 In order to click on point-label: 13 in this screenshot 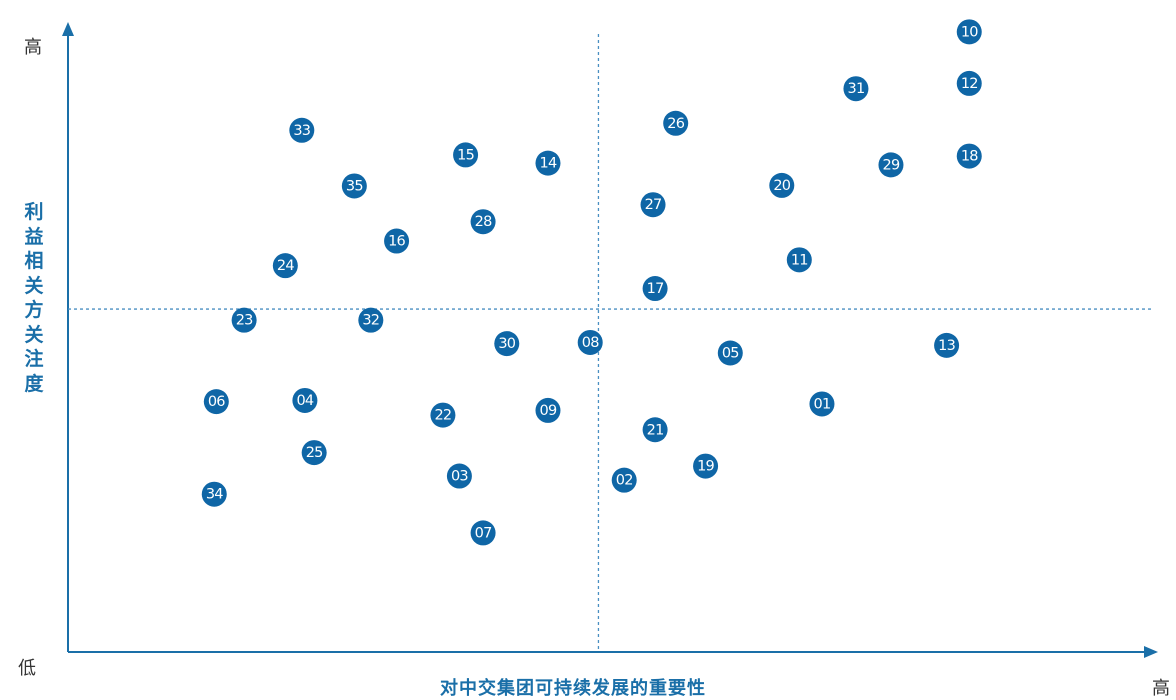, I will do `click(946, 346)`.